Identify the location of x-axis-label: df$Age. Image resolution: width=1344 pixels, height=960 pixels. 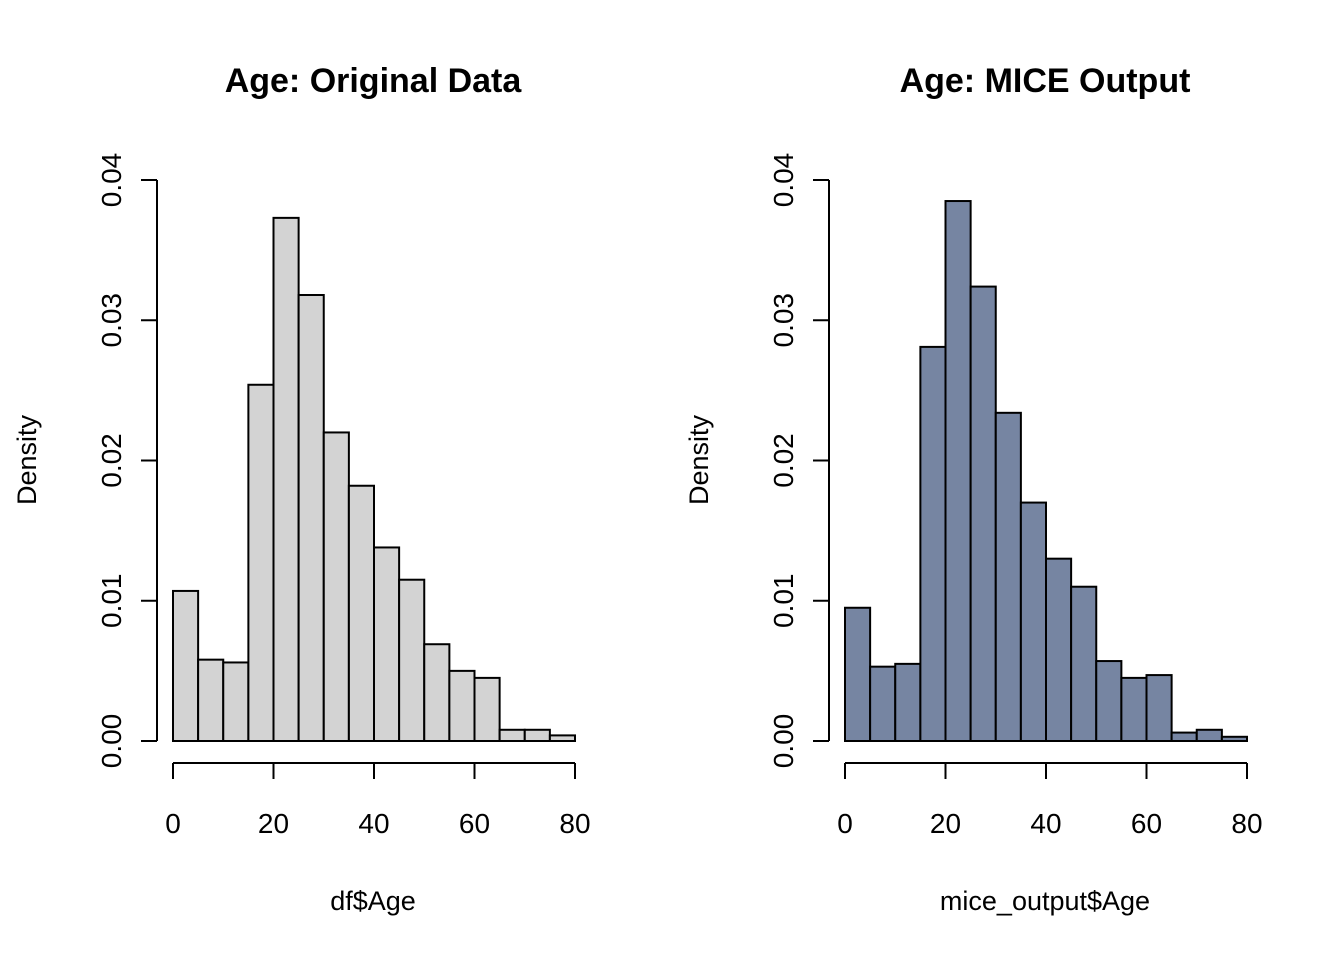
(373, 901).